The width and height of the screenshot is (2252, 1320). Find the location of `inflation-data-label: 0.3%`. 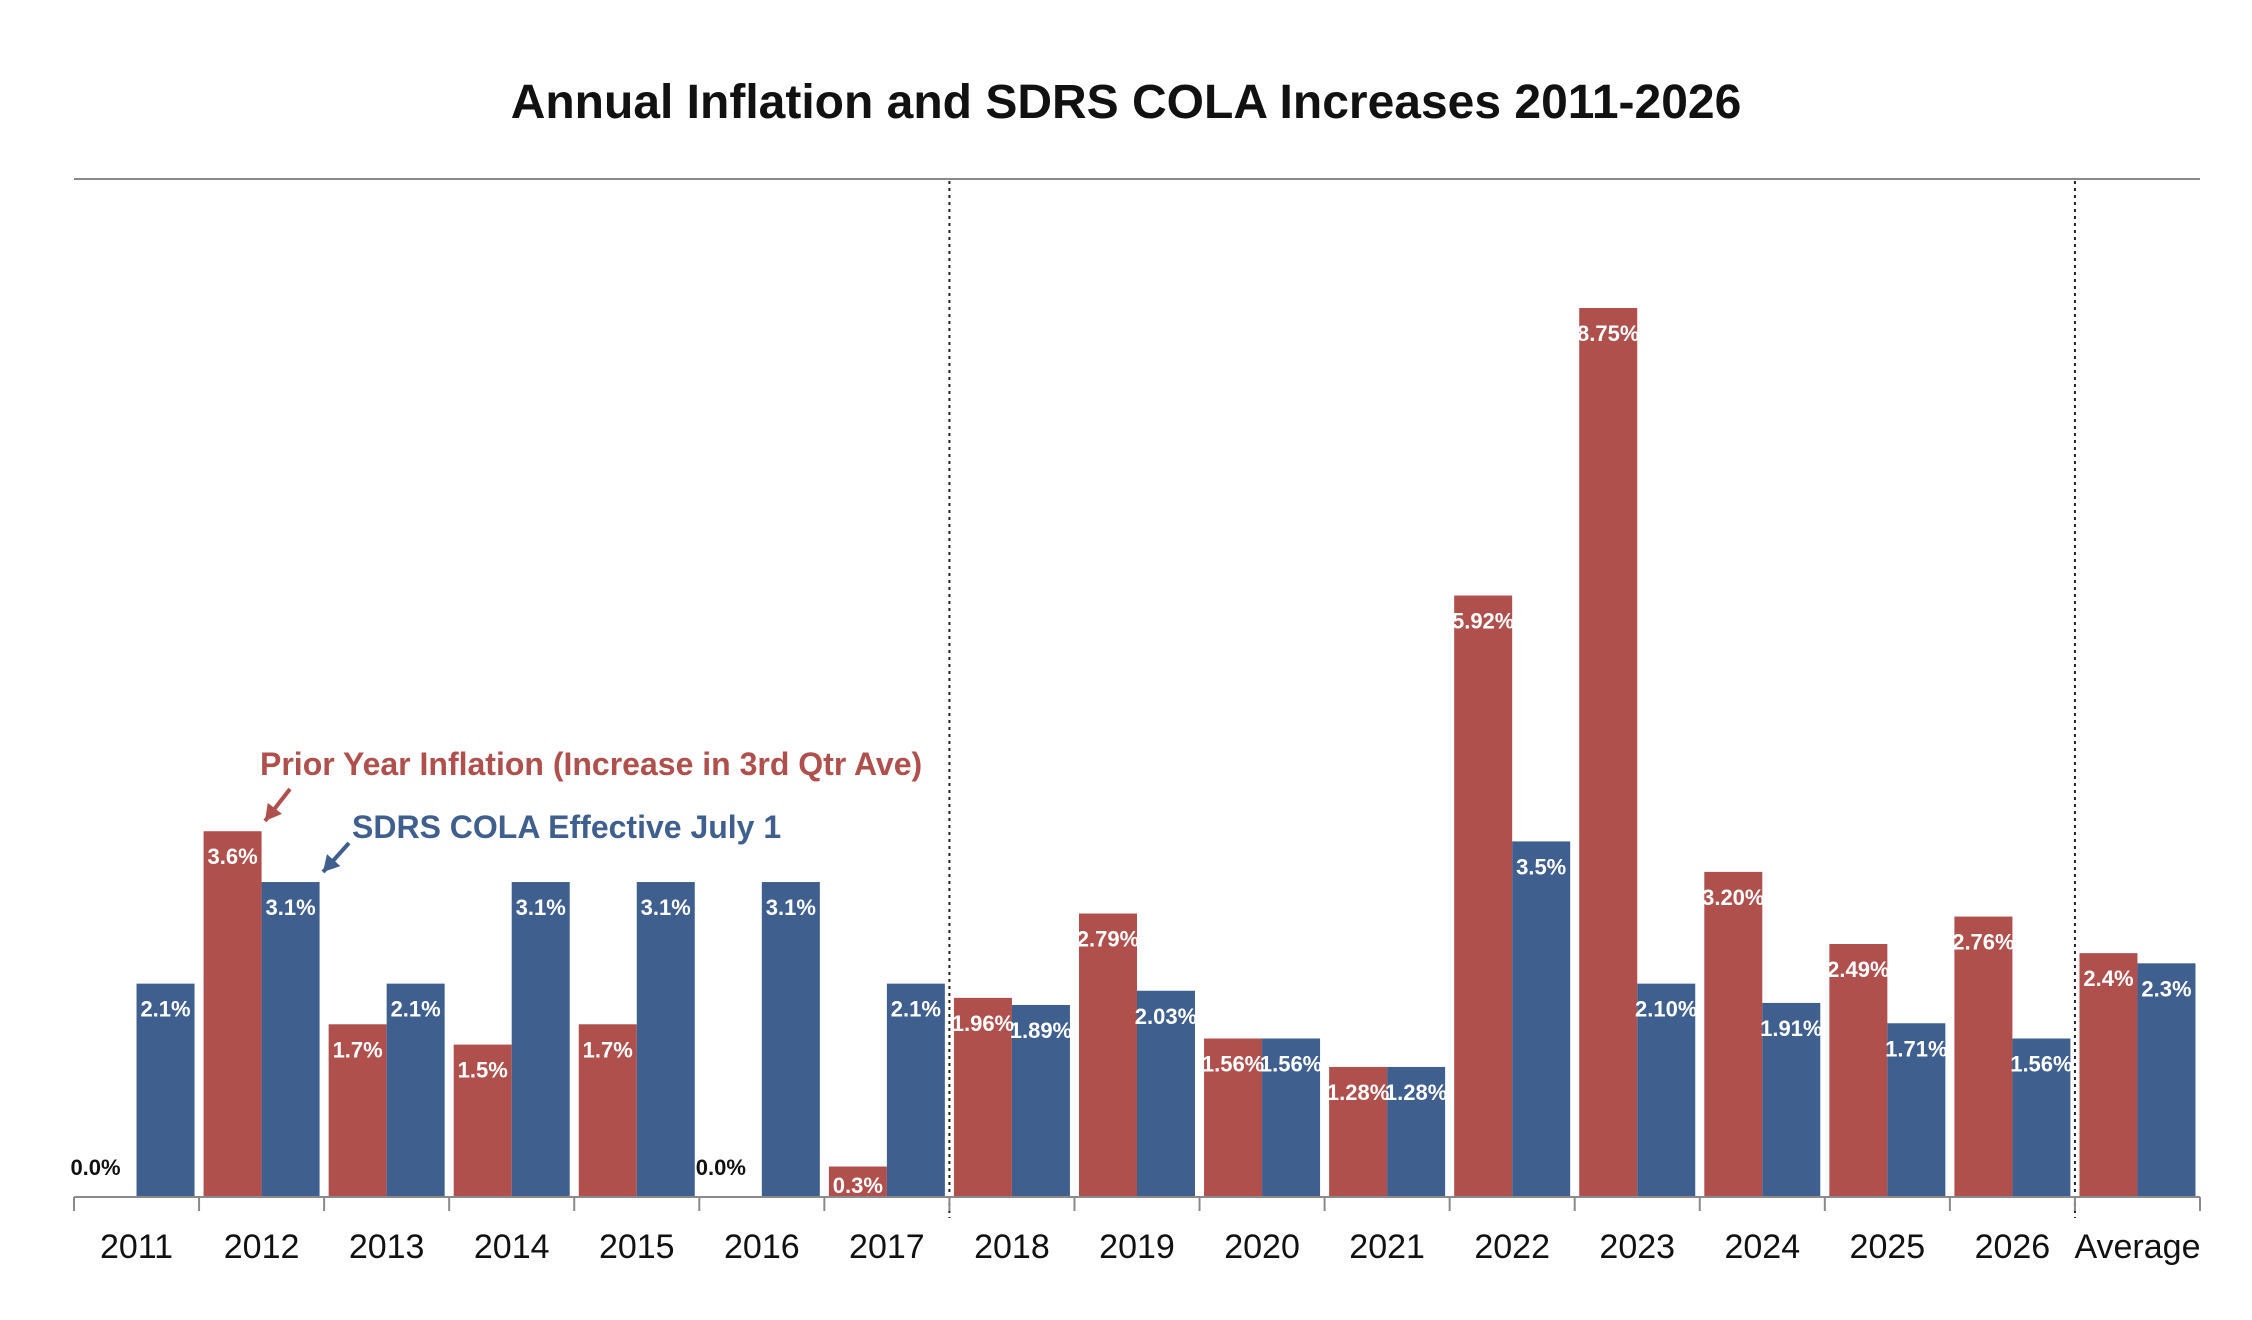

inflation-data-label: 0.3% is located at coordinates (858, 1185).